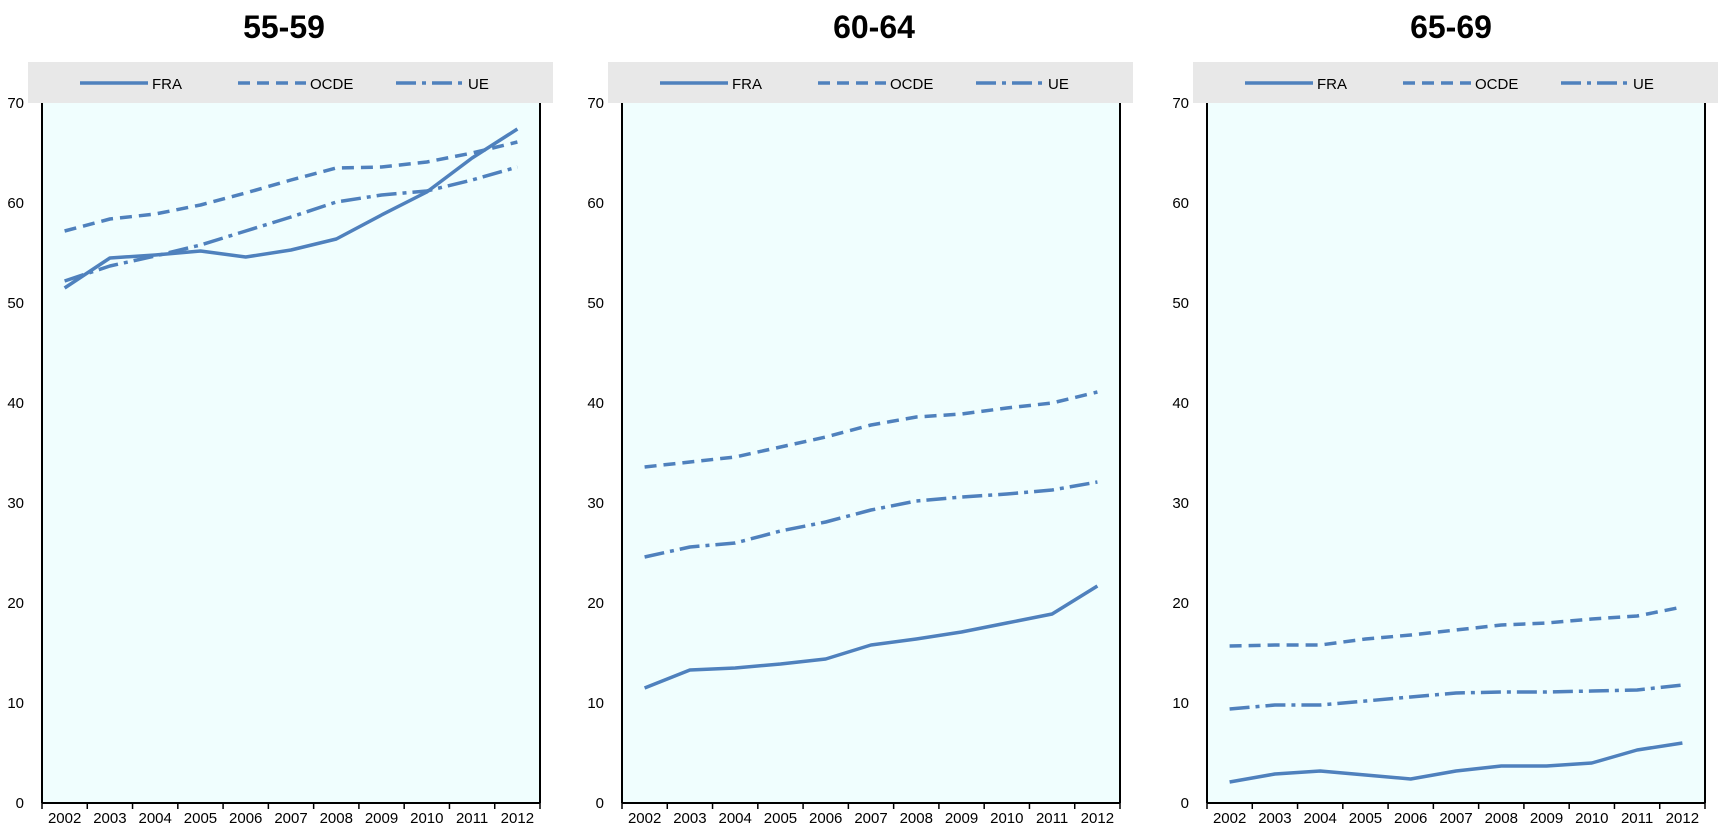 This screenshot has height=828, width=1719. I want to click on chart-title: 60-64, so click(874, 27).